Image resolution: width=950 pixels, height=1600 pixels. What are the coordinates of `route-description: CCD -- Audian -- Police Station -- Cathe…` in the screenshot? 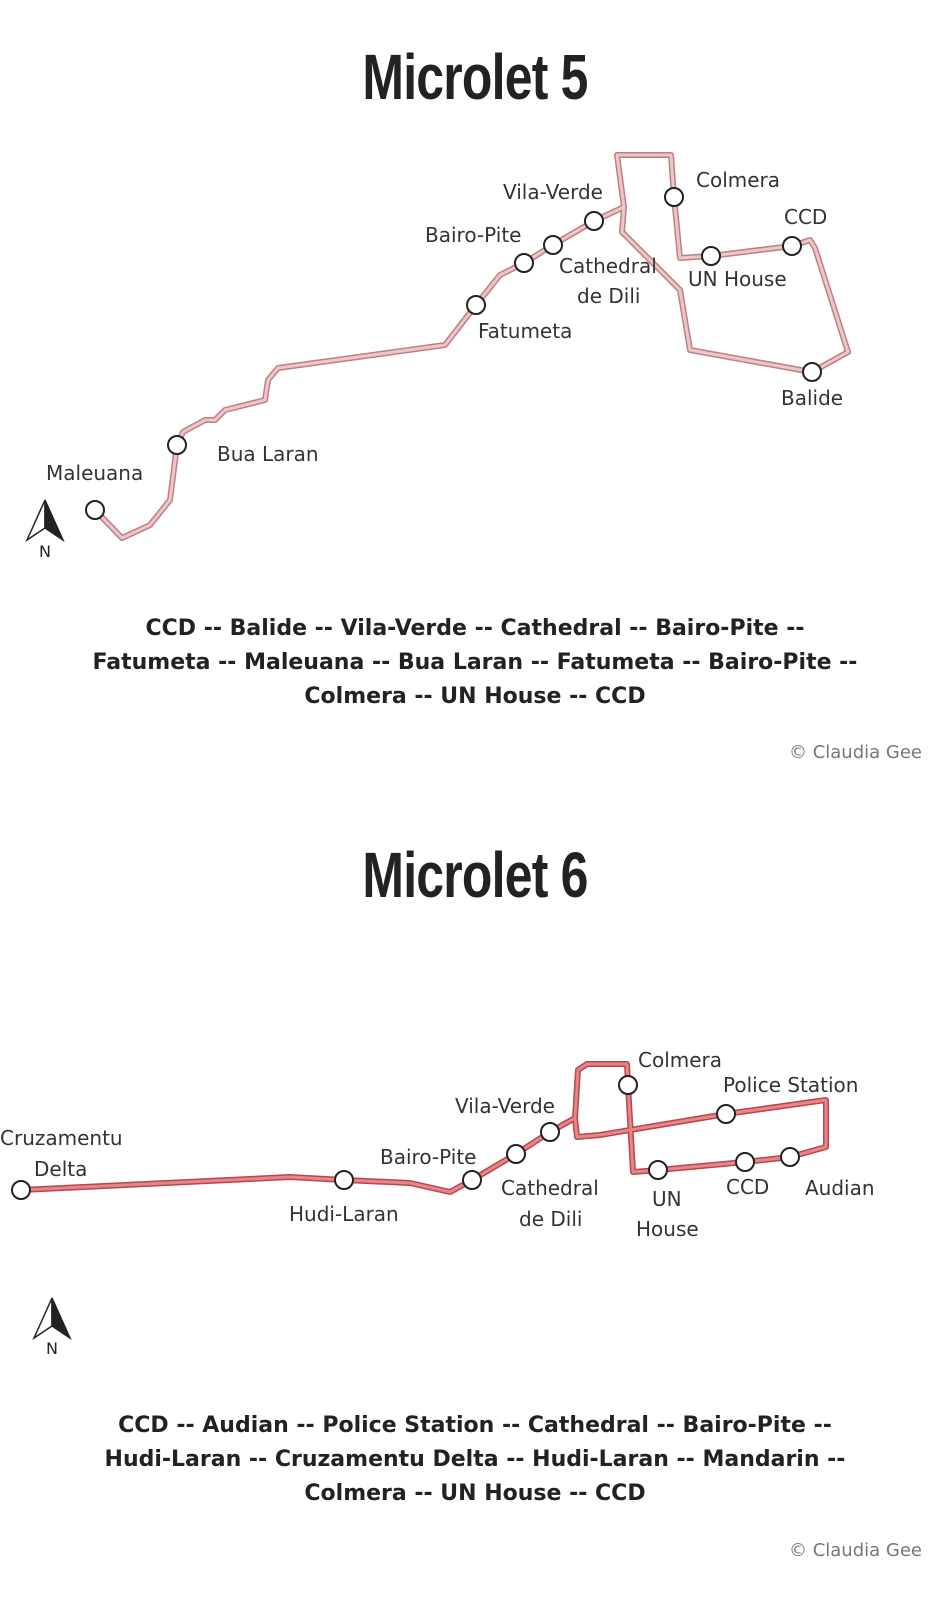 It's located at (475, 1460).